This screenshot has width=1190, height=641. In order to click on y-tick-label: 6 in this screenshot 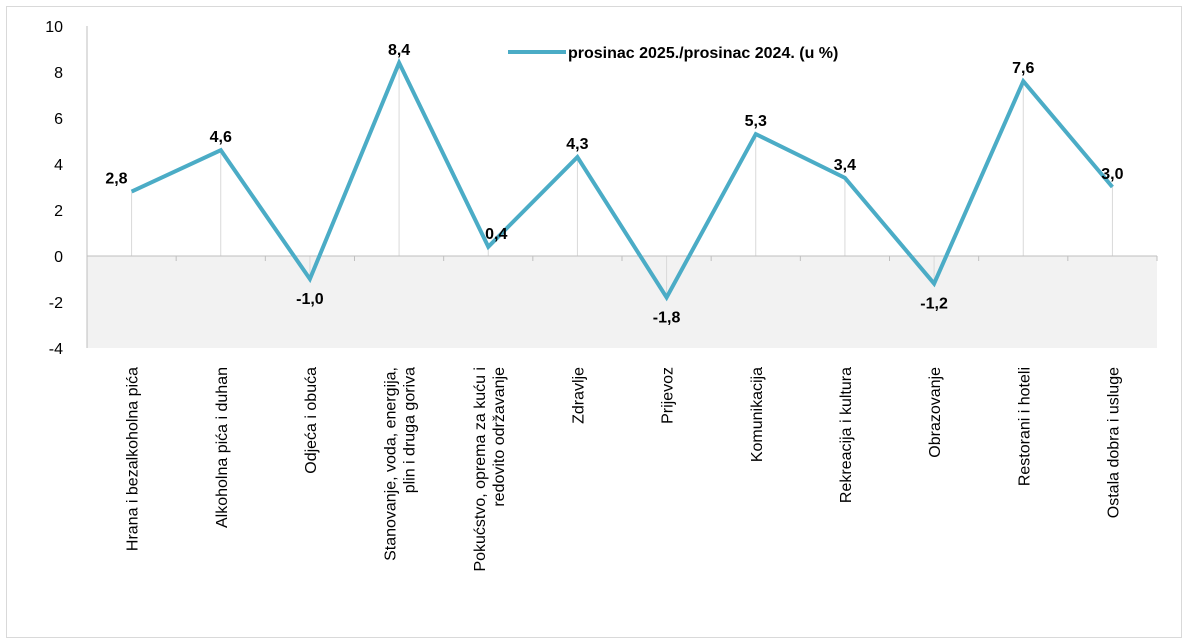, I will do `click(58, 119)`.